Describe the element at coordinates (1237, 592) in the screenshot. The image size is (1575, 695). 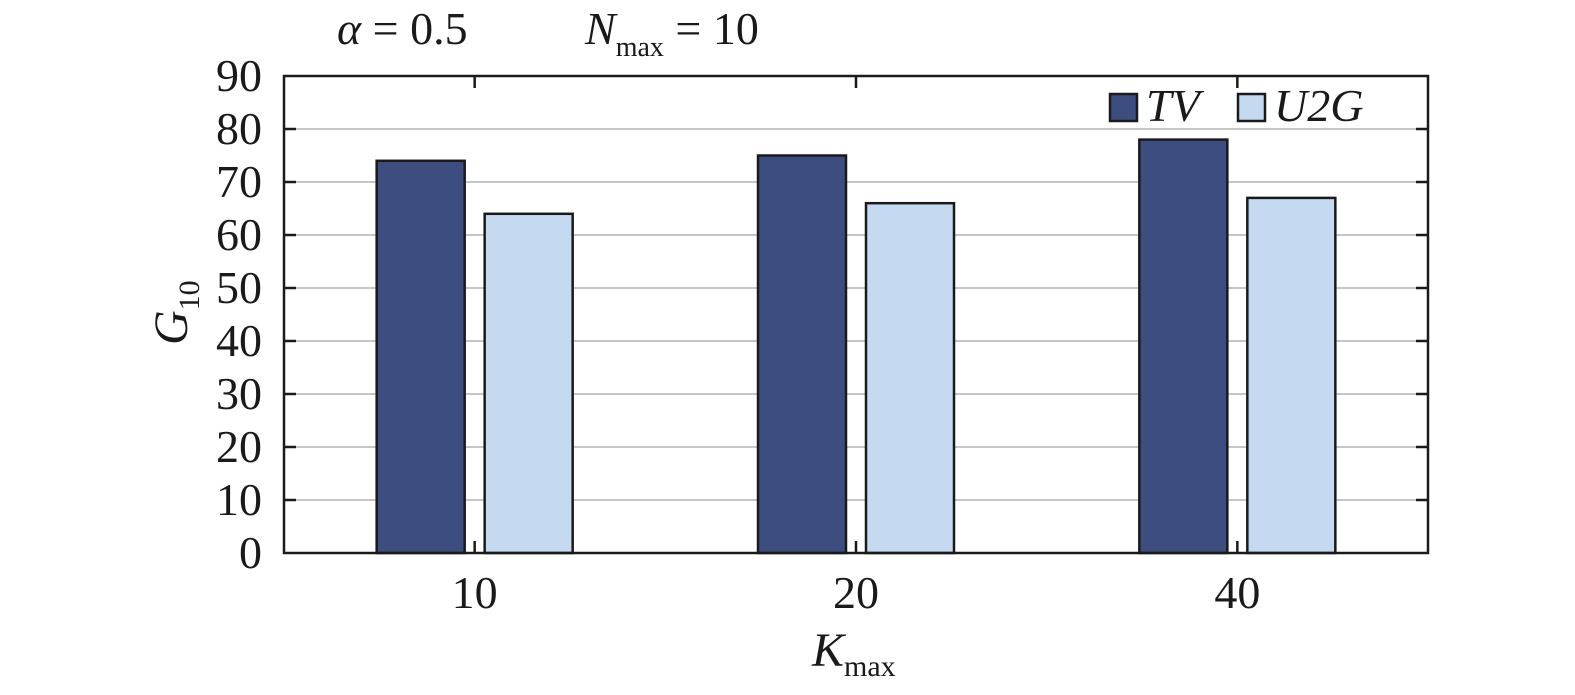
I see `x-tick-label: 40` at that location.